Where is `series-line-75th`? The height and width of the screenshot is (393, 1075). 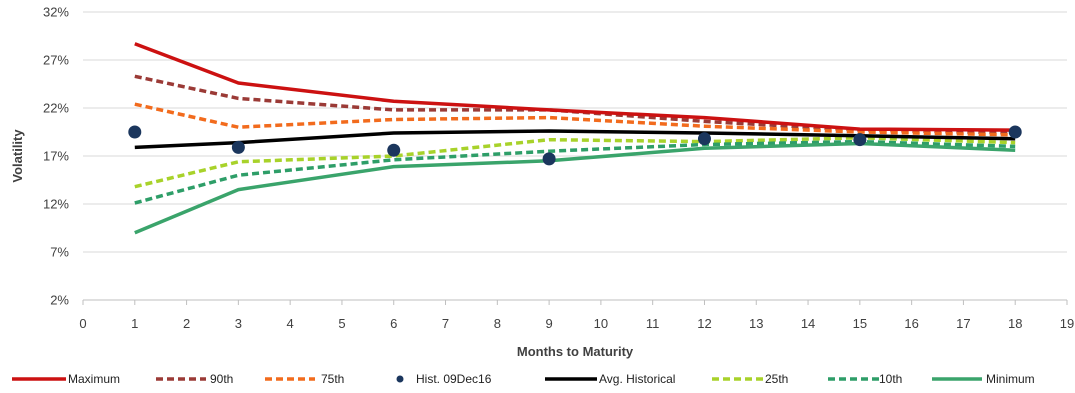 series-line-75th is located at coordinates (575, 119).